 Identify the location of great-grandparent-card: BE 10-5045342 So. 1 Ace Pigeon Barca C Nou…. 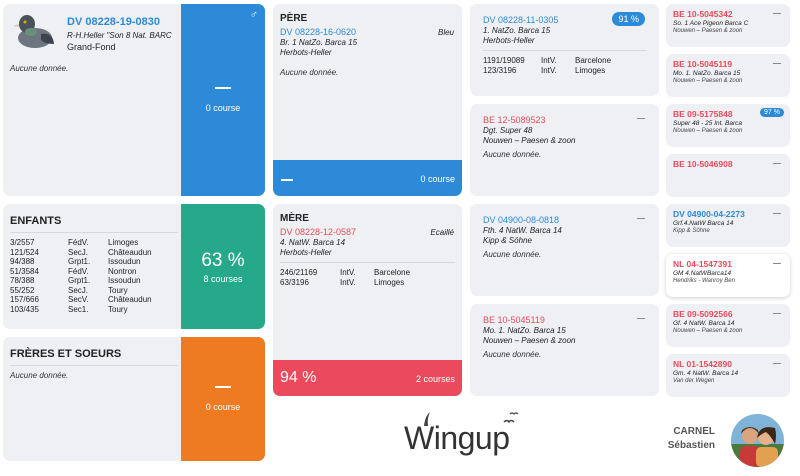
(728, 25).